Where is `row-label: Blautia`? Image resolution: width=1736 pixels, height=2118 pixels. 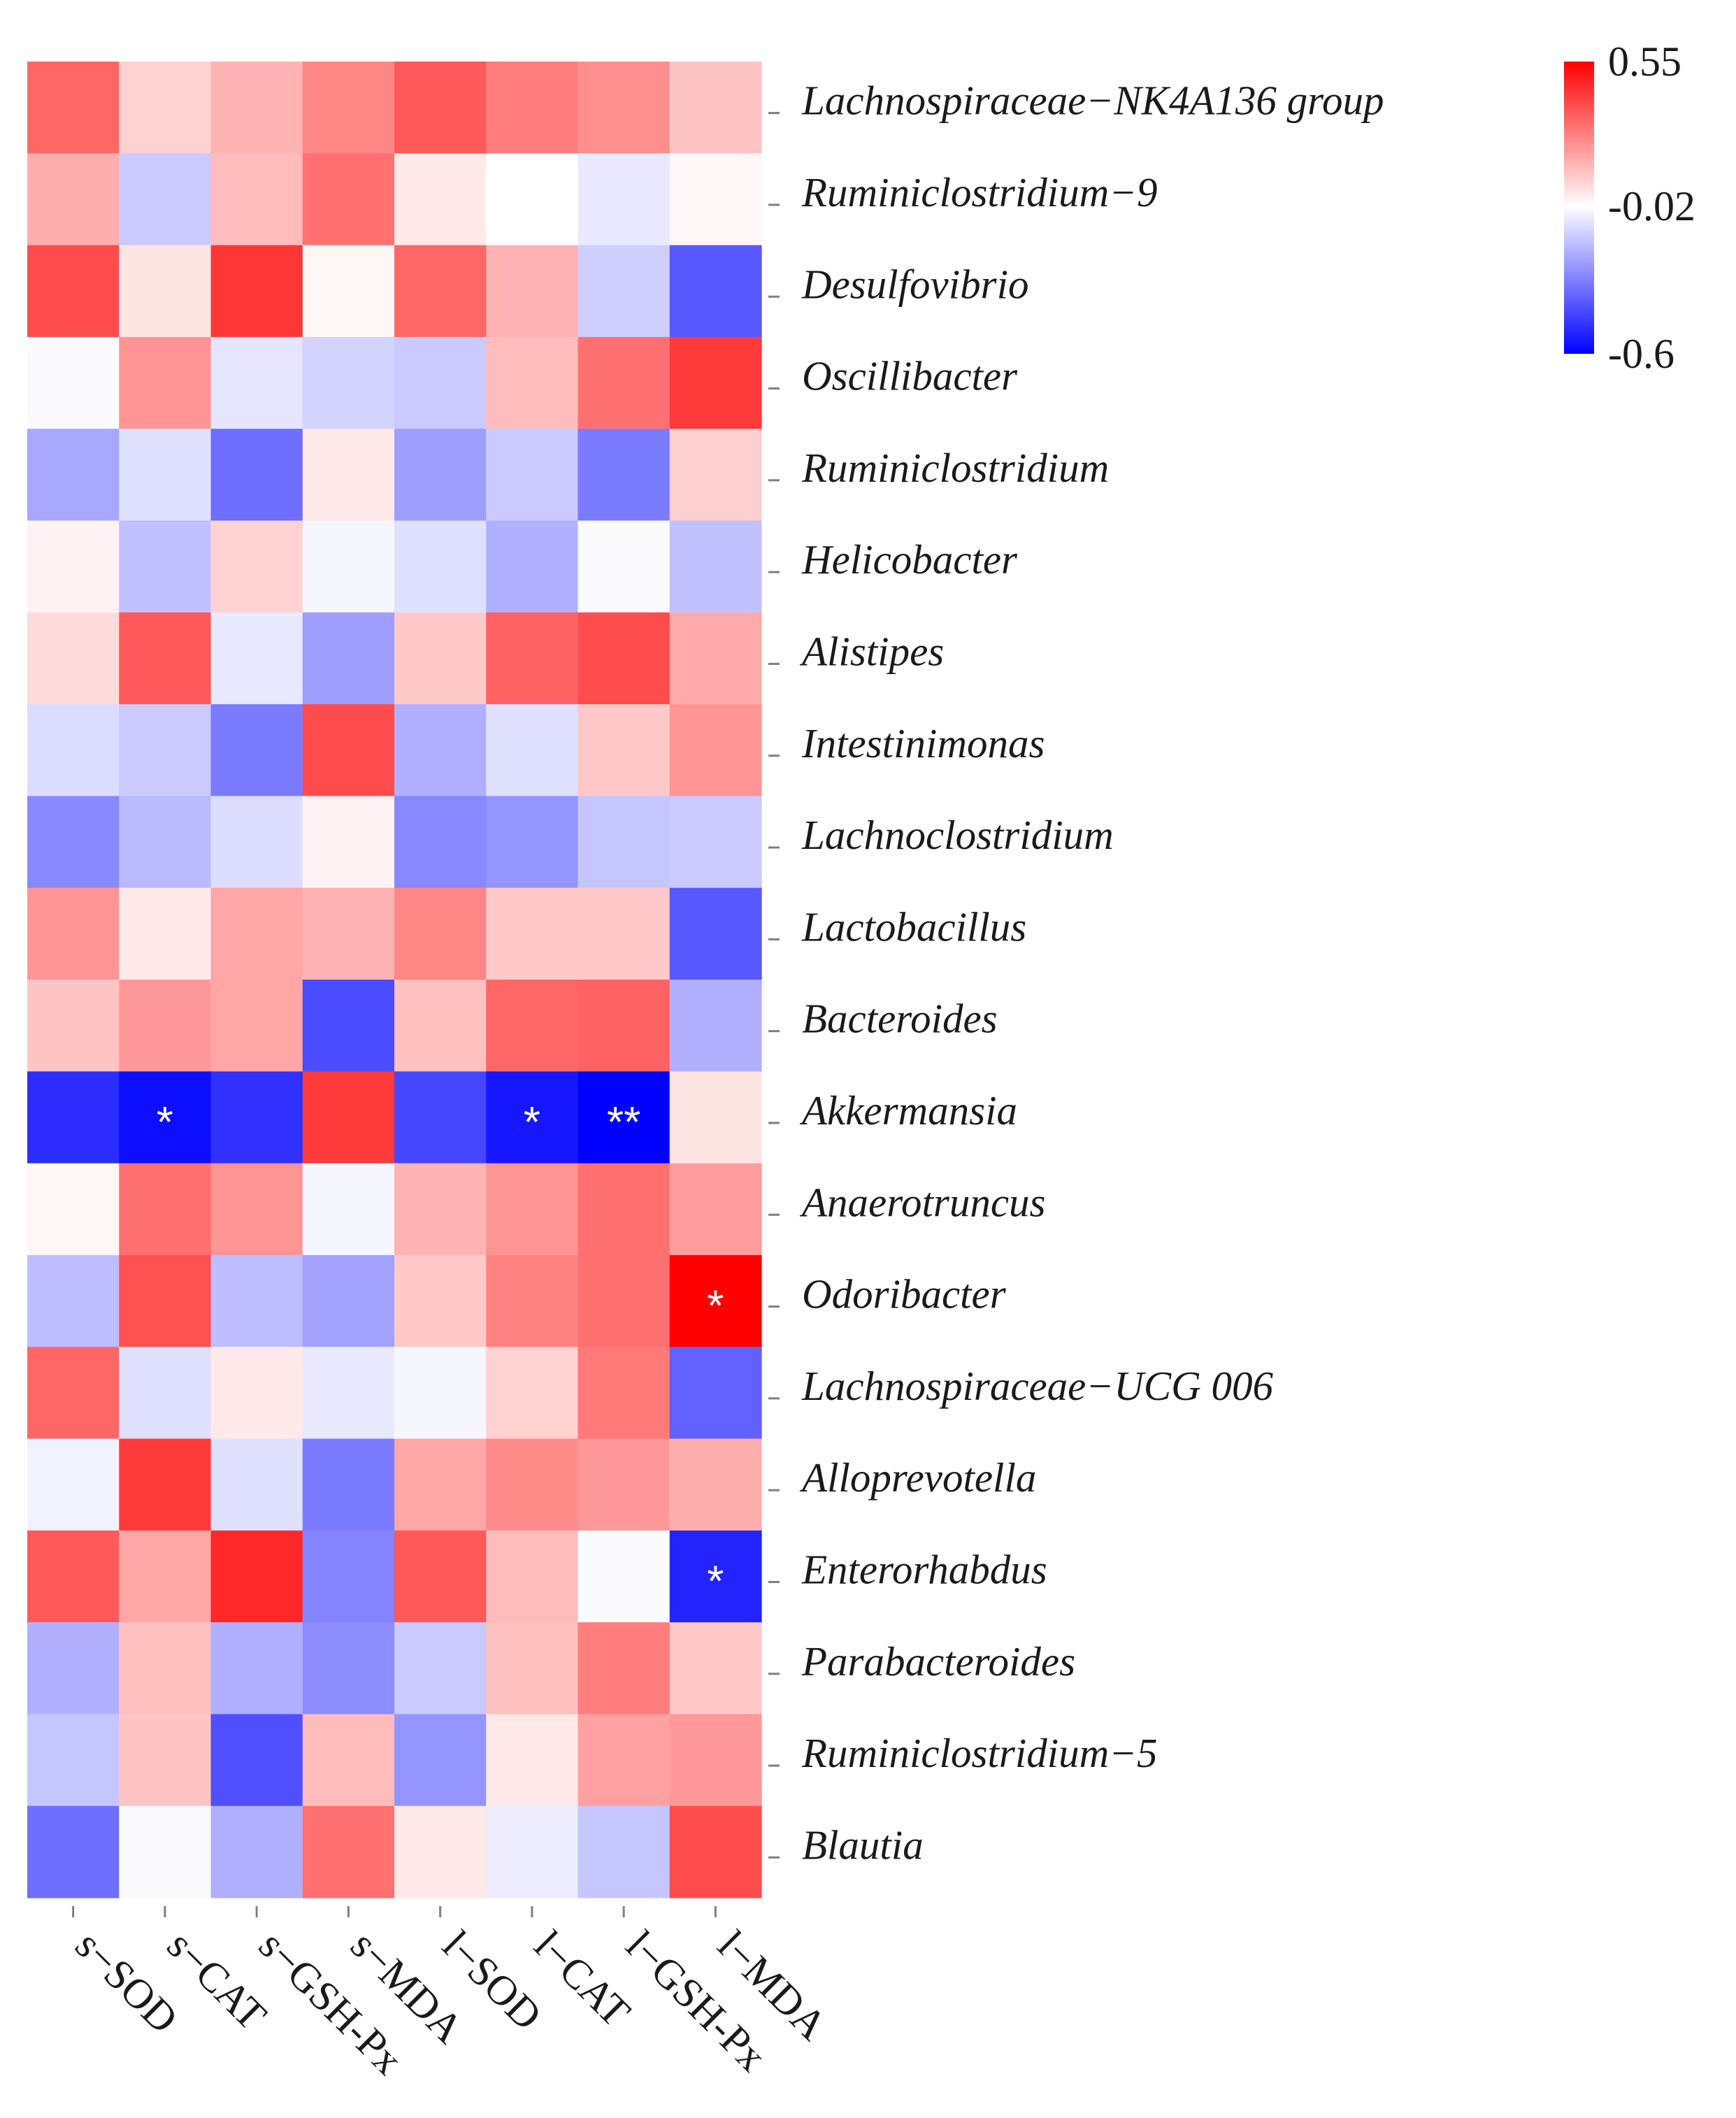
row-label: Blautia is located at coordinates (863, 1845).